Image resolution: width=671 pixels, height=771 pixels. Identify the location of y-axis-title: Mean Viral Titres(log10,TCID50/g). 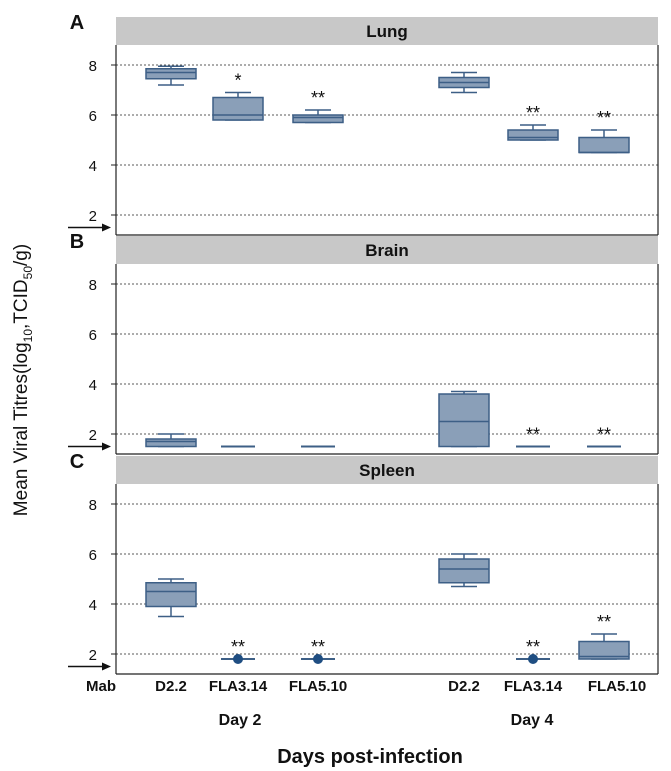
(23, 380).